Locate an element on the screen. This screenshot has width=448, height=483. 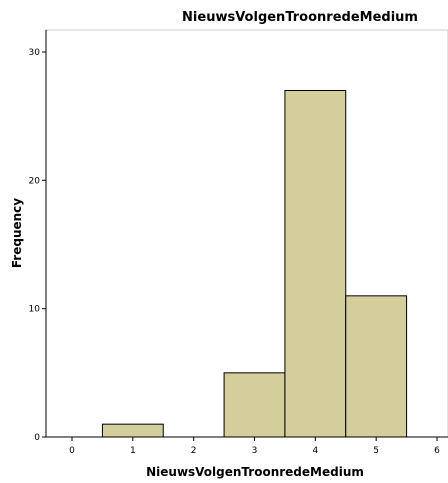
x-tick-label-2: 2 is located at coordinates (194, 451).